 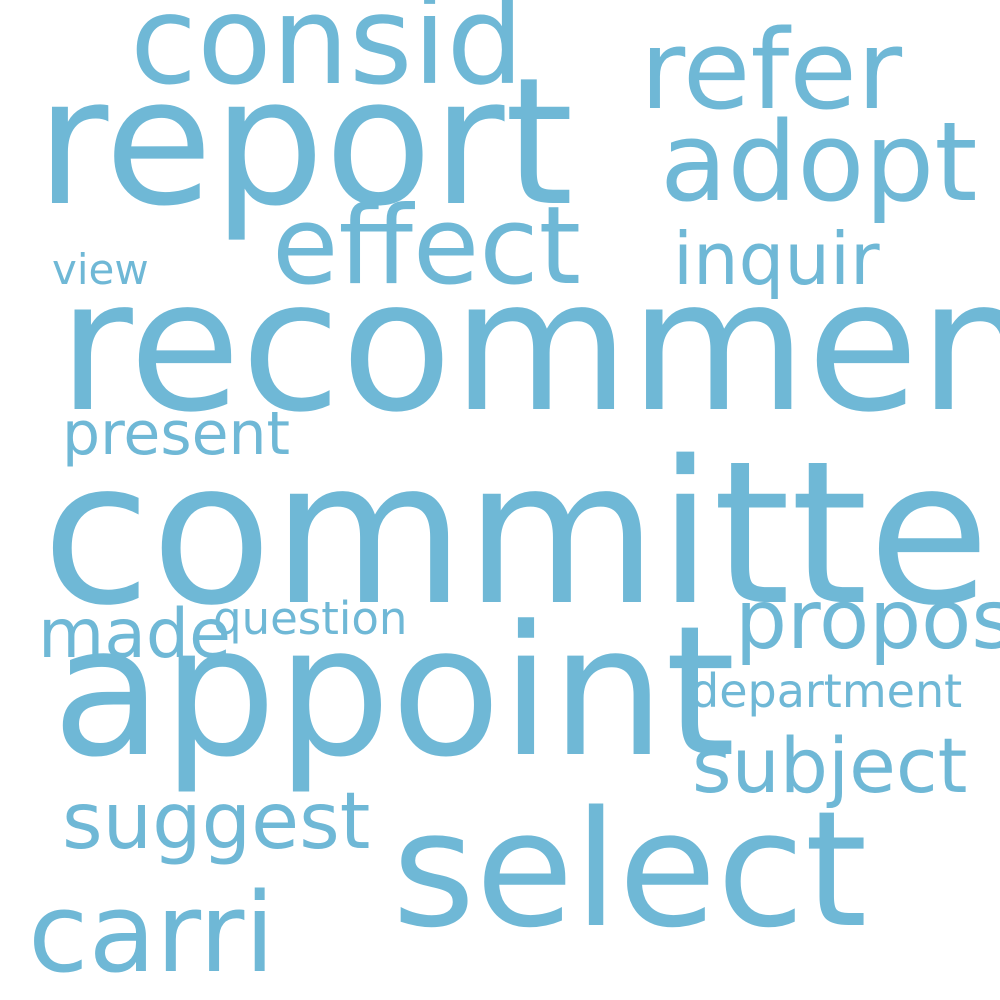 What do you see at coordinates (826, 691) in the screenshot?
I see `word-department: department` at bounding box center [826, 691].